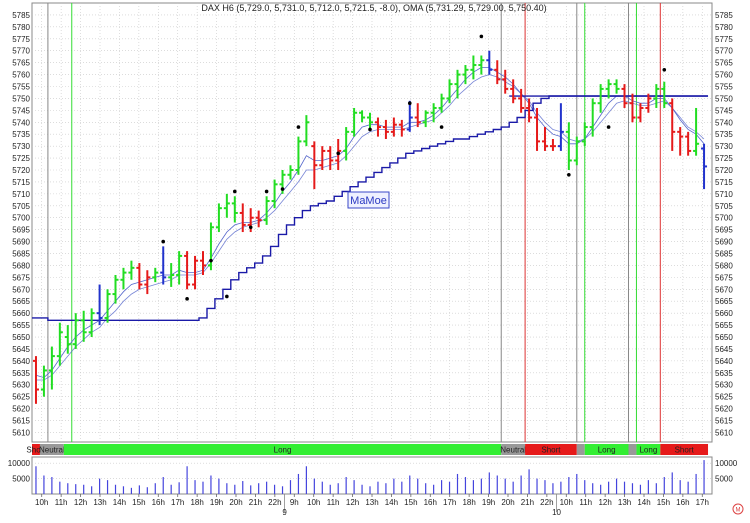 The width and height of the screenshot is (750, 523). I want to click on volume-tick-left: 5000, so click(21, 479).